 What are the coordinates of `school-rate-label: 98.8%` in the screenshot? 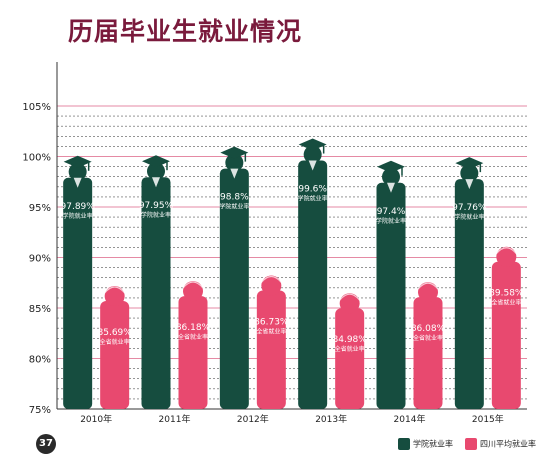 It's located at (234, 198).